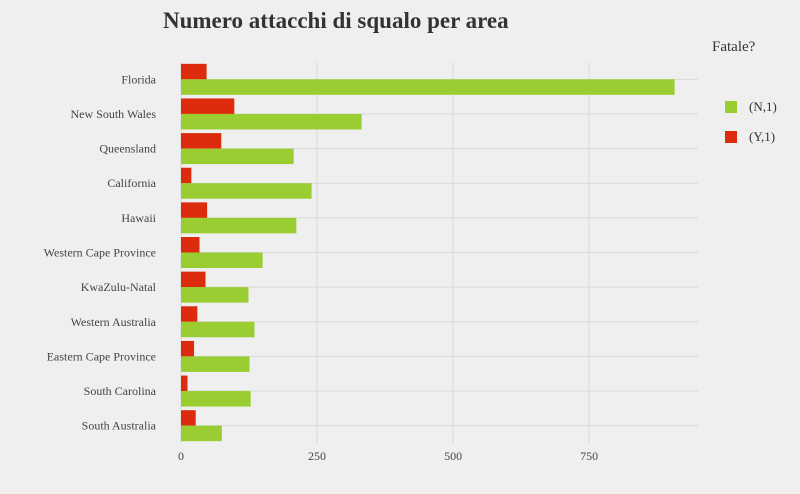 The width and height of the screenshot is (800, 494). What do you see at coordinates (589, 456) in the screenshot?
I see `x-tick-label: 750` at bounding box center [589, 456].